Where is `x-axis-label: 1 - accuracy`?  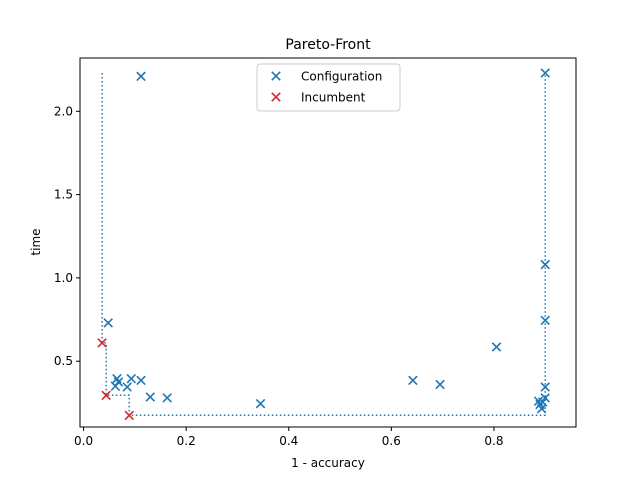
x-axis-label: 1 - accuracy is located at coordinates (328, 463).